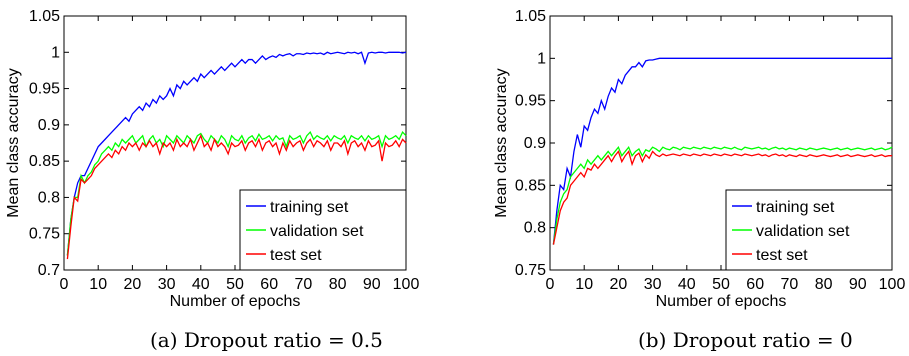 This screenshot has height=356, width=909. Describe the element at coordinates (745, 340) in the screenshot. I see `figure-caption: (b) Dropout ratio = 0` at that location.